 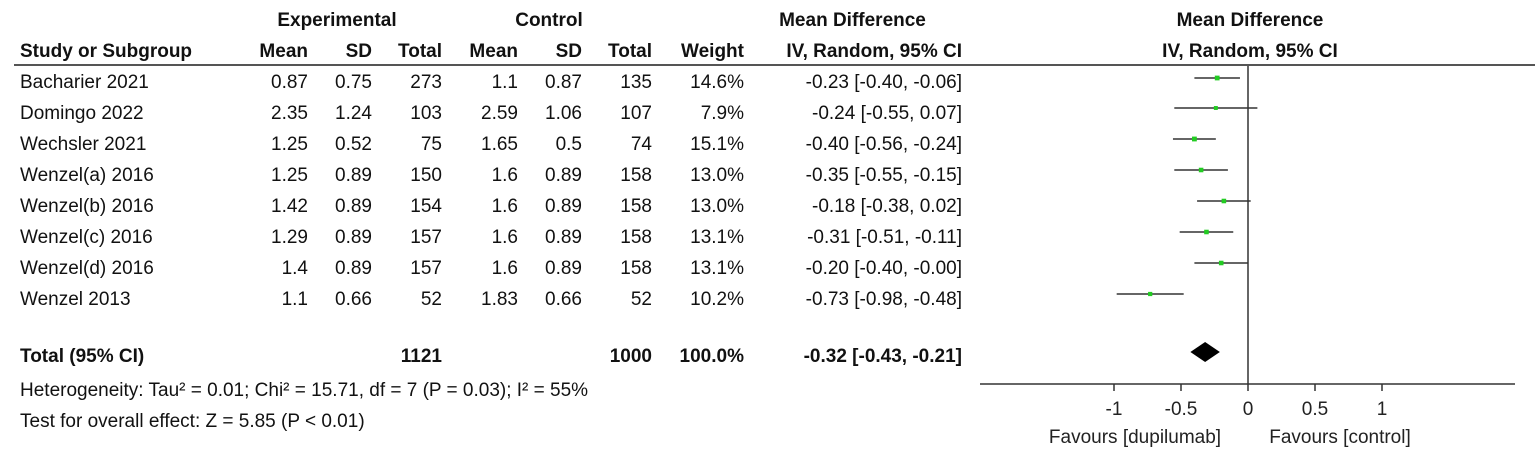 I want to click on exp-mean: 1.4, so click(x=294, y=268).